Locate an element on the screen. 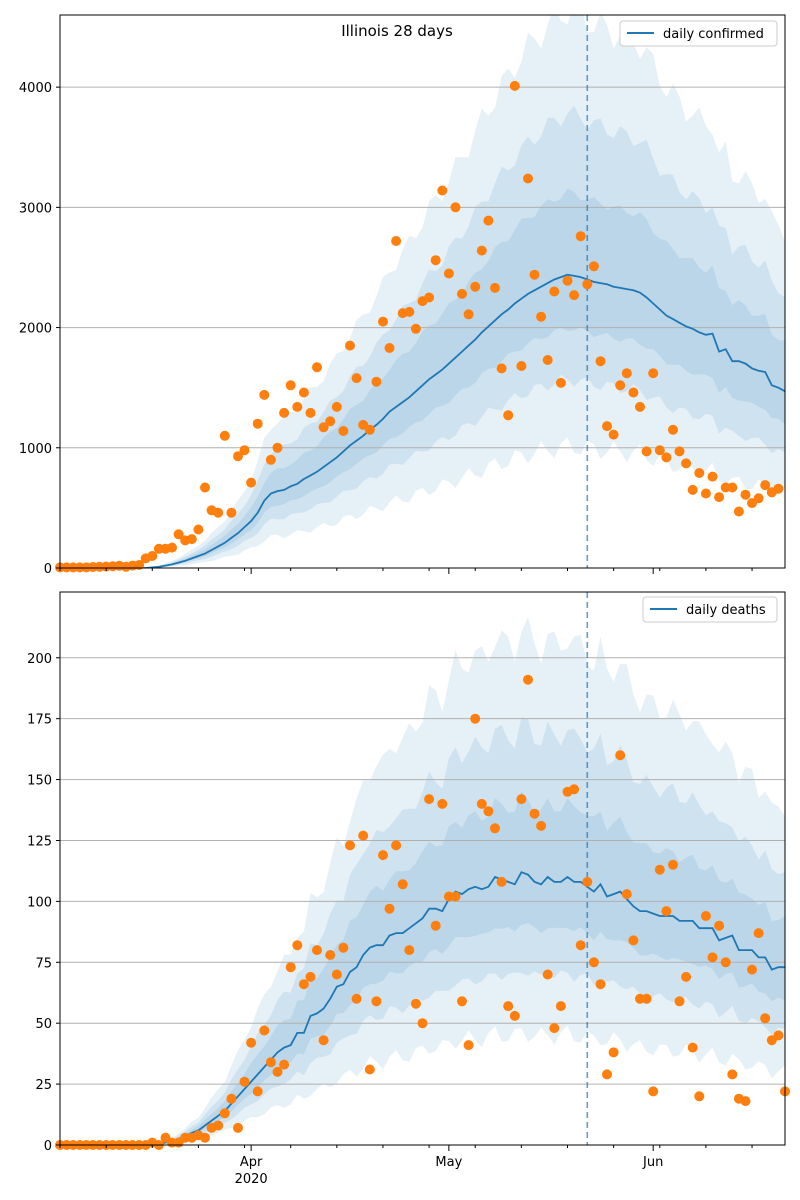 The image size is (800, 1200). y-tick-label: 100 is located at coordinates (39, 902).